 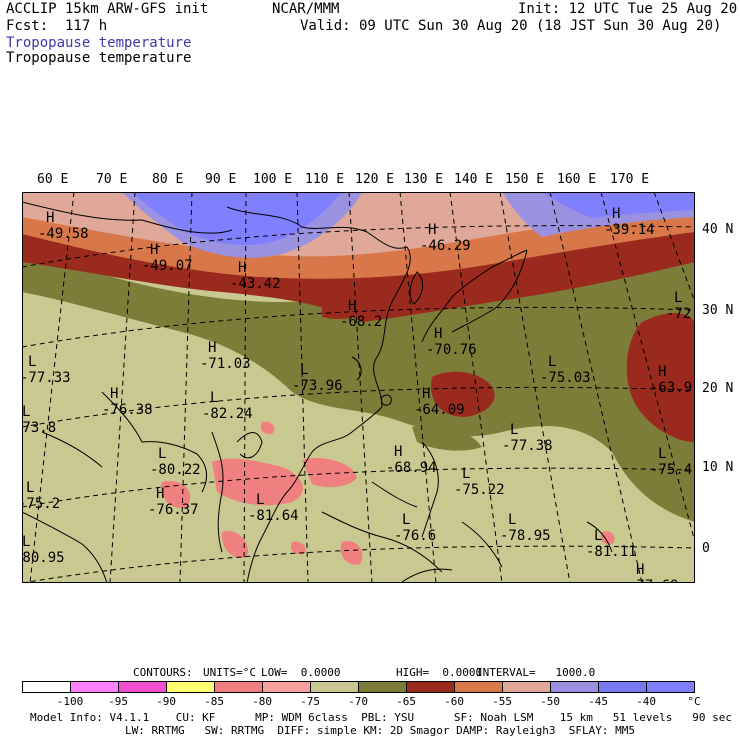 I want to click on lon-label-1: 70 E, so click(x=112, y=179).